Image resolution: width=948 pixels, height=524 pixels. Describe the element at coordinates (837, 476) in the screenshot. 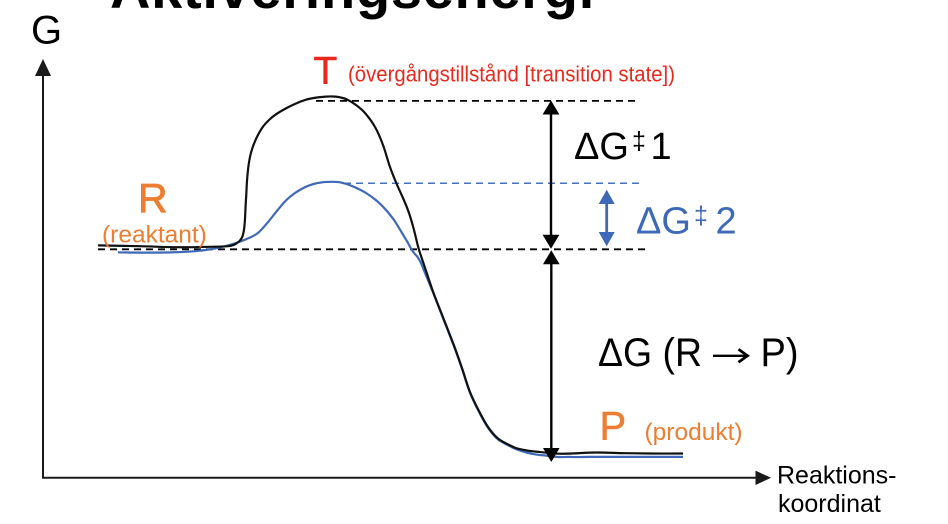

I see `svg-text: Reaktions-` at that location.